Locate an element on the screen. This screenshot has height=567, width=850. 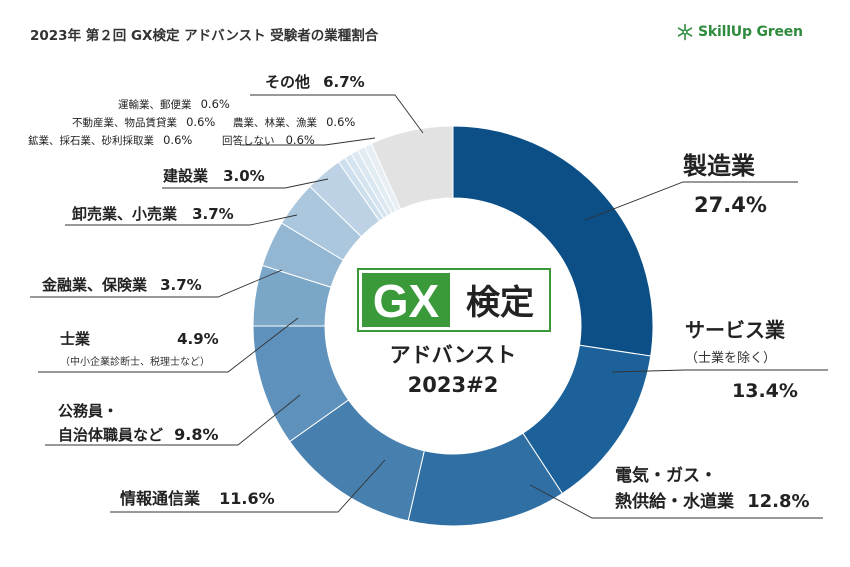
label-kogyo: 鉱業、採石業、砂利採取業 0.6% is located at coordinates (110, 138).